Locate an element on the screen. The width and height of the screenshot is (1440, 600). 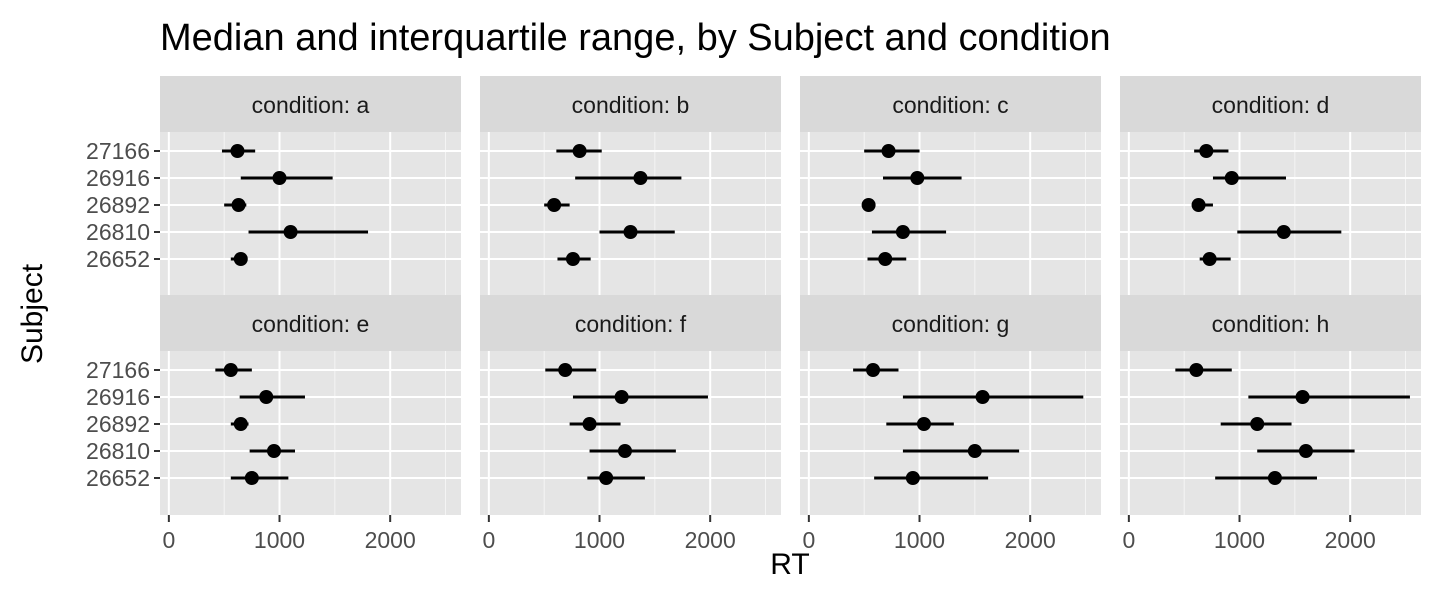
facet-strip-label: condition: a is located at coordinates (311, 105).